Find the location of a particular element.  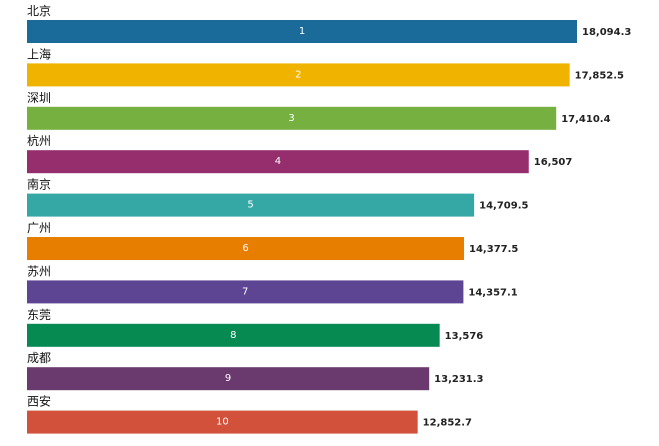

value-label: 17,852.5 is located at coordinates (599, 75).